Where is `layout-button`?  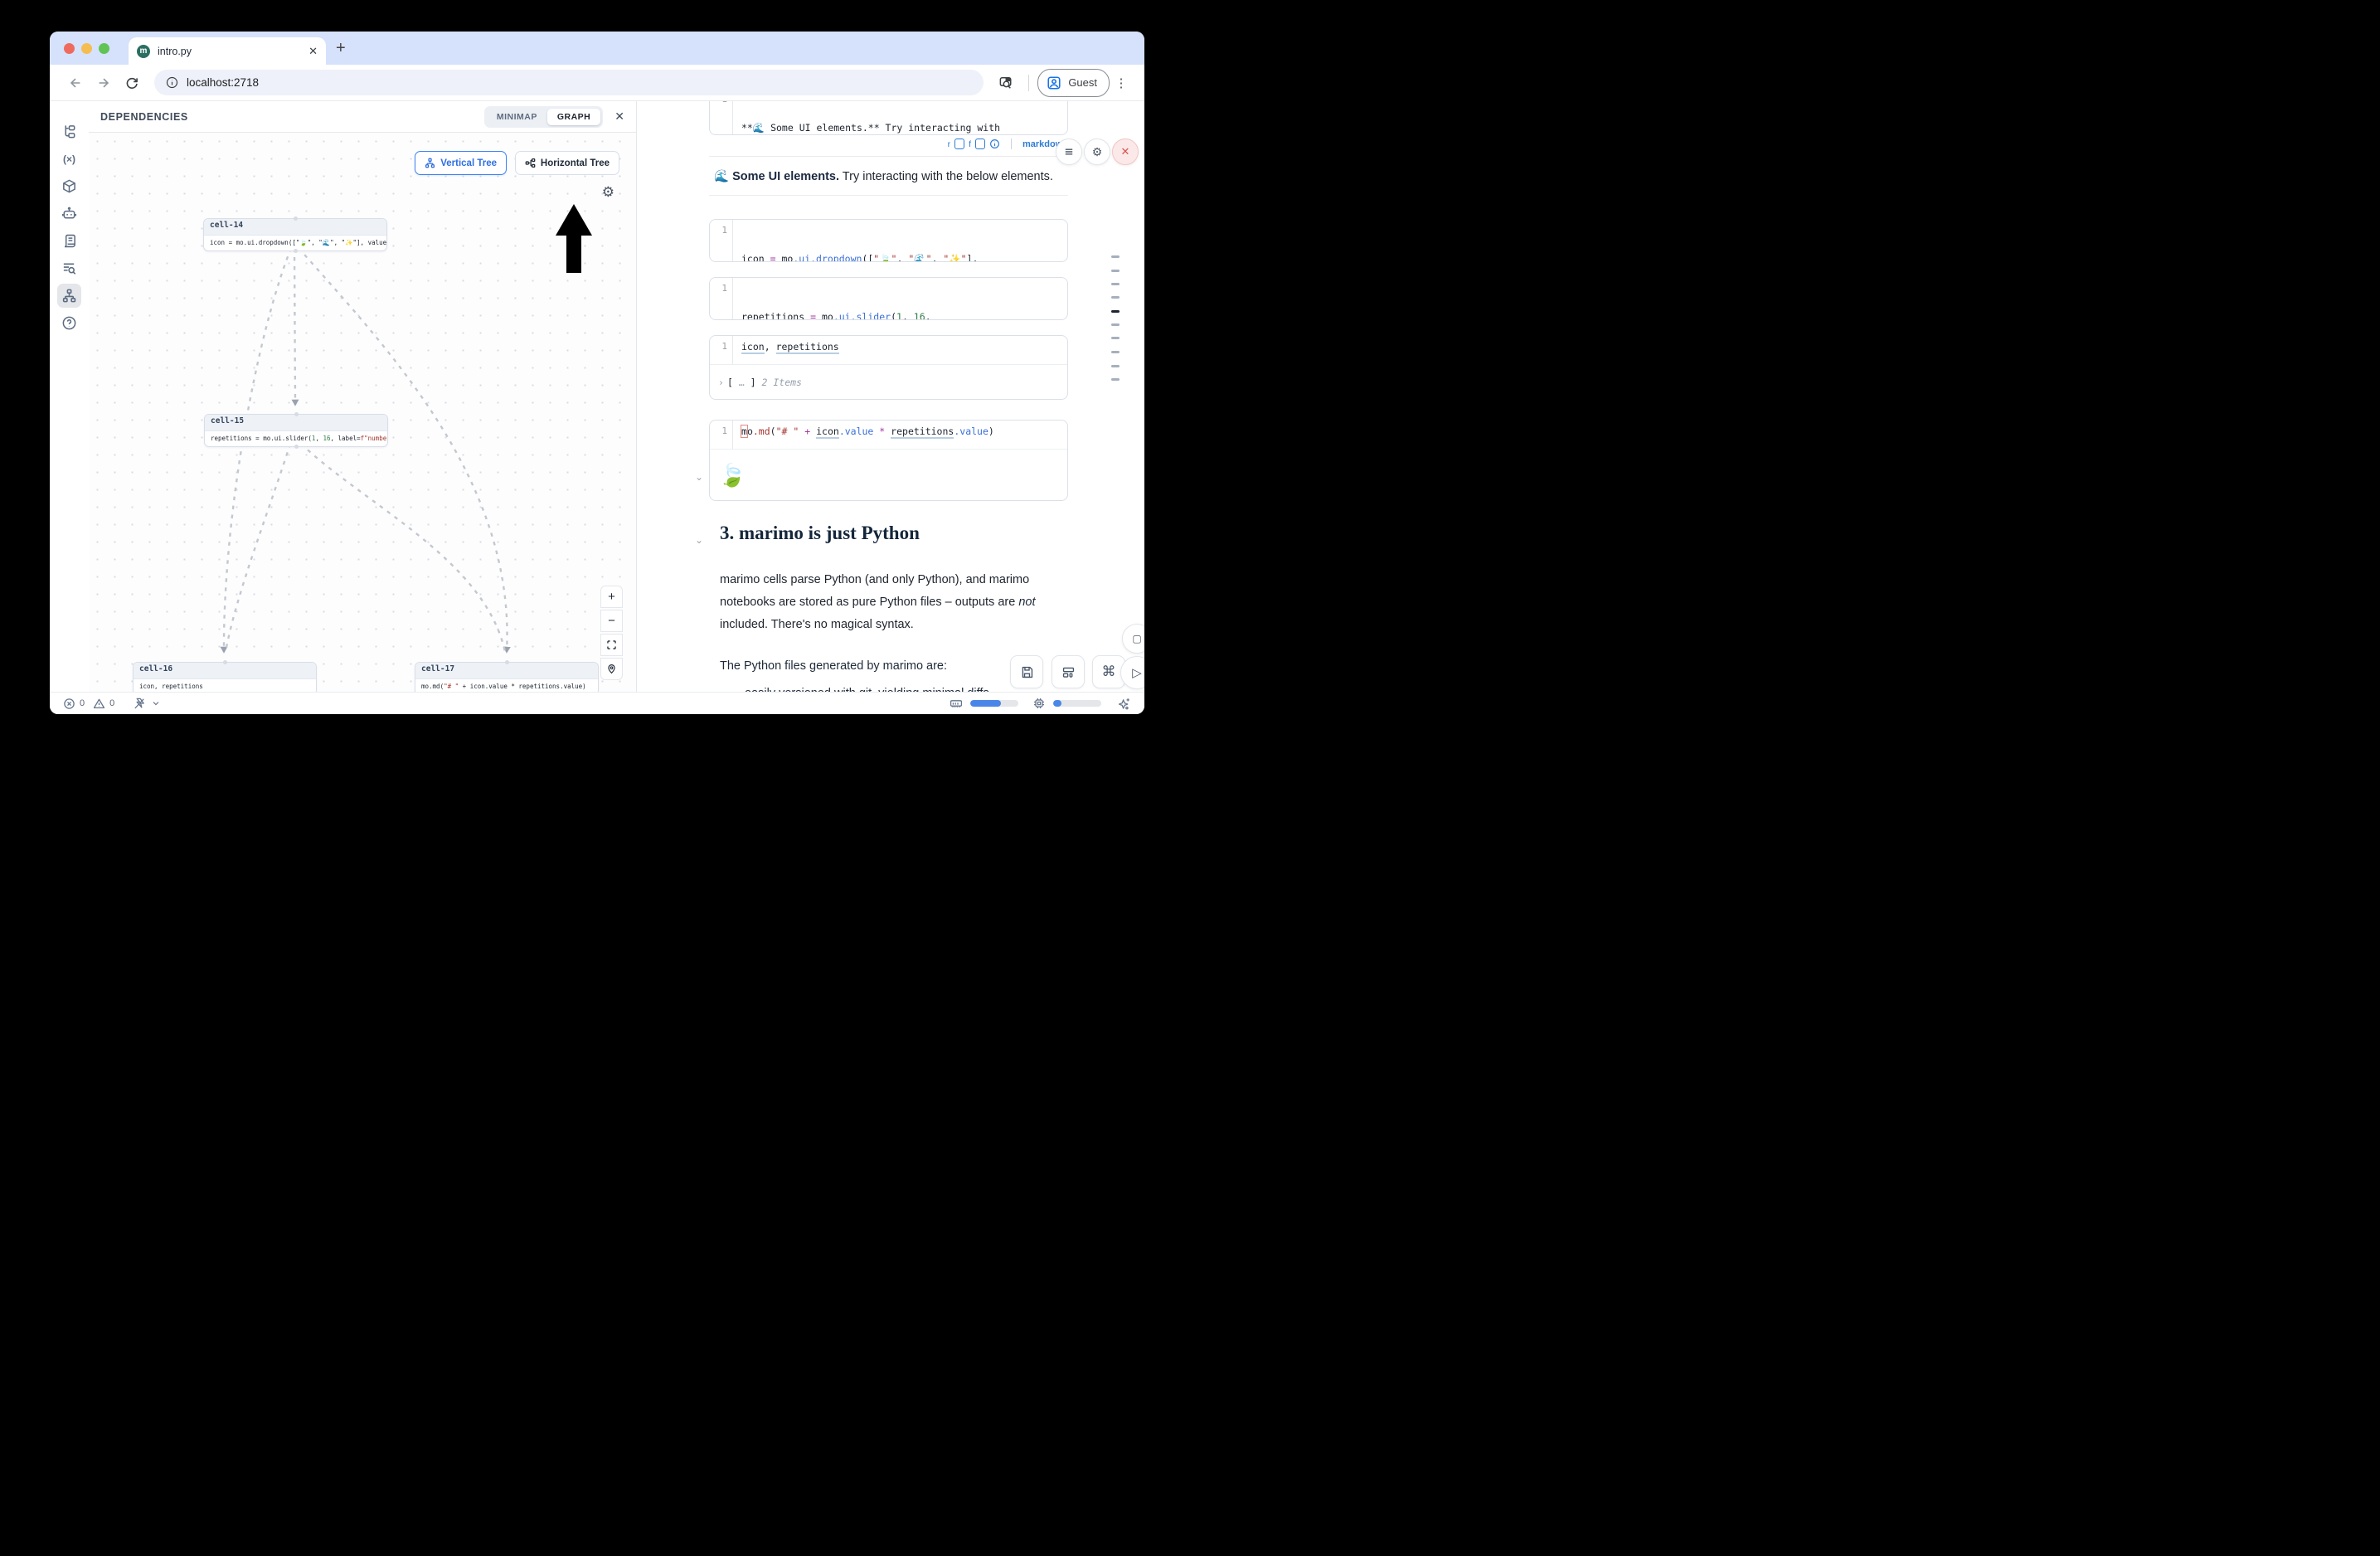
layout-button is located at coordinates (1068, 671).